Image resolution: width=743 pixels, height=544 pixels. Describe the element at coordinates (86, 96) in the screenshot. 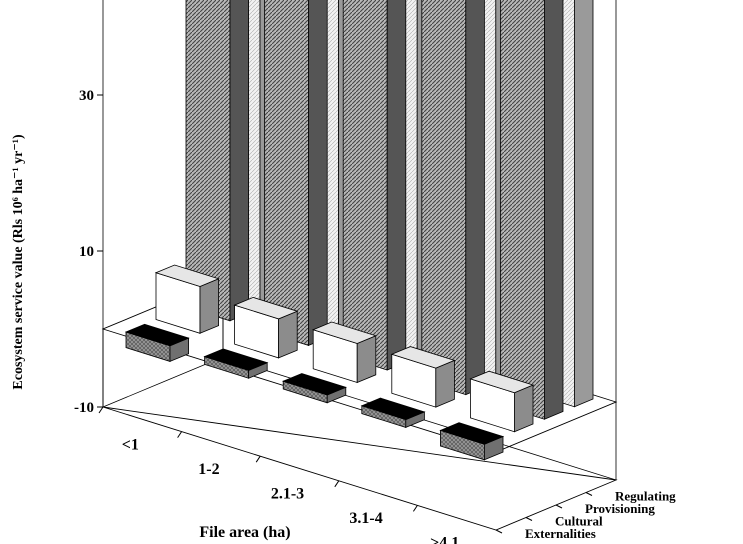

I see `y-tick-label: 30` at that location.